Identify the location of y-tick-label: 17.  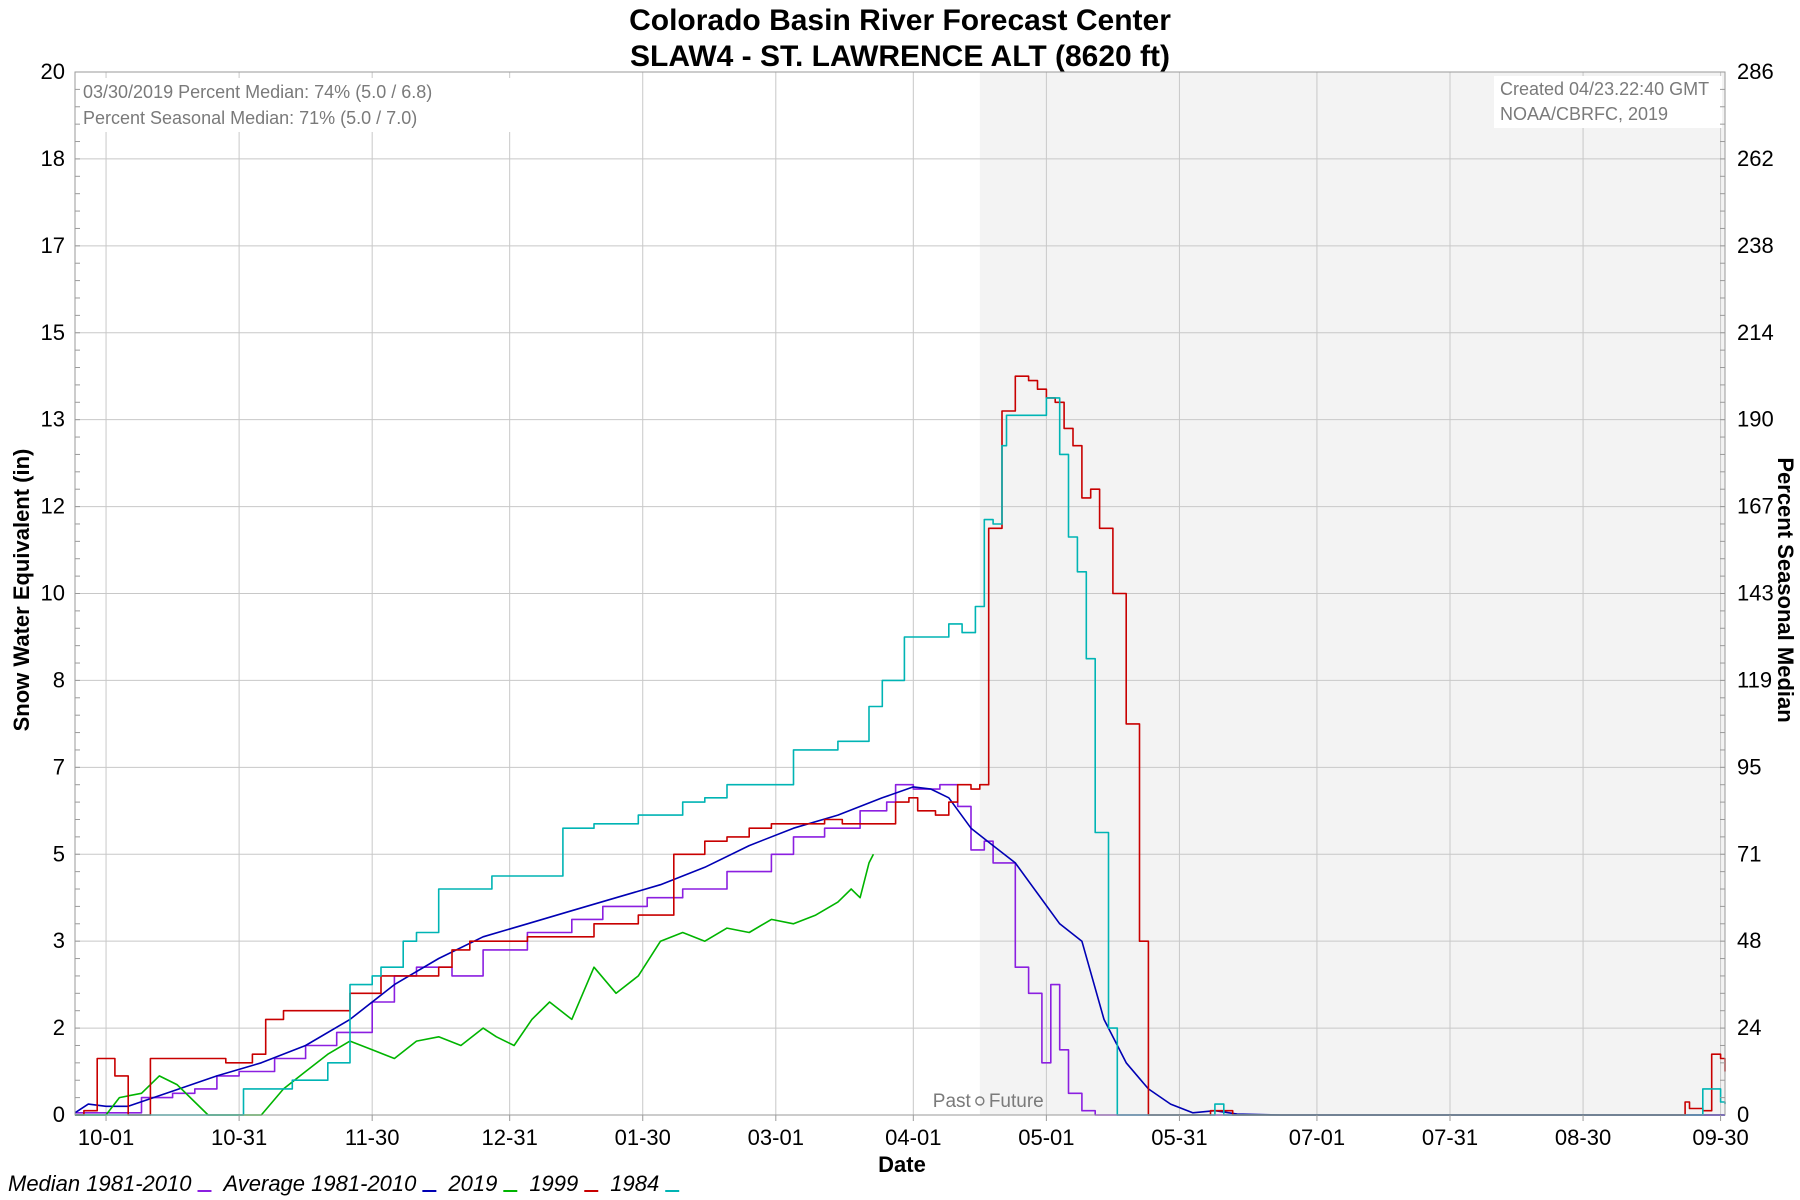
(53, 245).